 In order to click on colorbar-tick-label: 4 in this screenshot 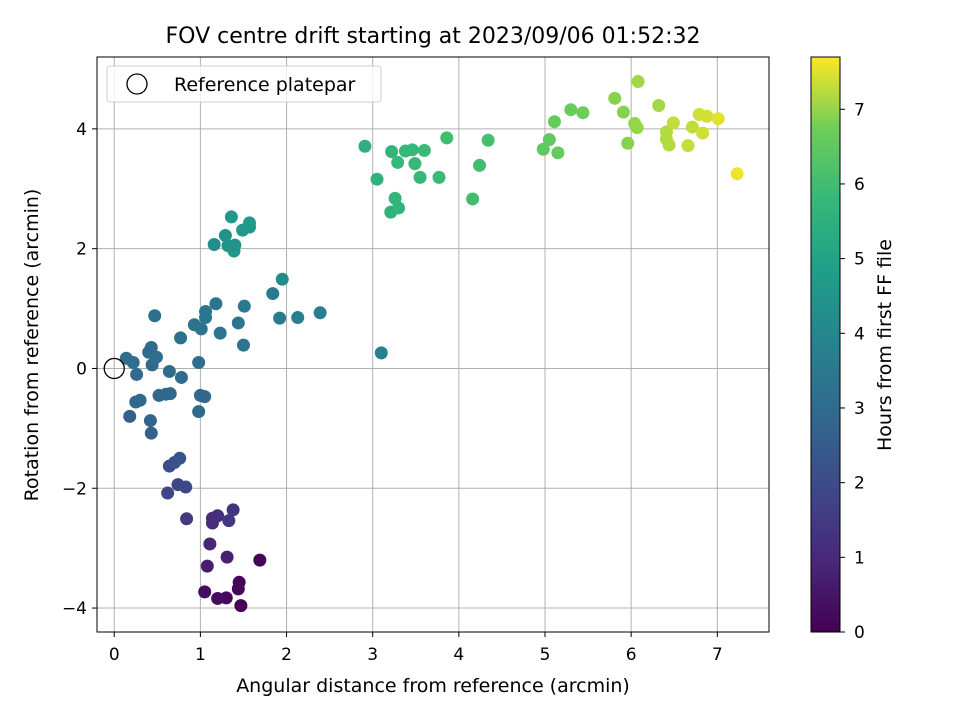, I will do `click(859, 334)`.